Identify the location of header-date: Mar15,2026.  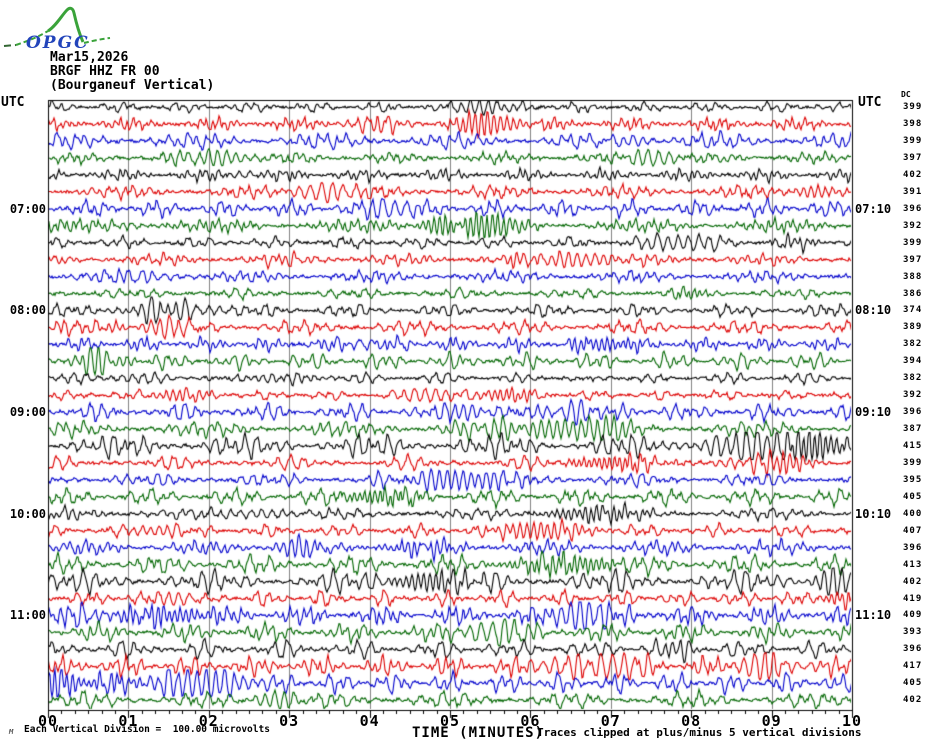
(89, 57).